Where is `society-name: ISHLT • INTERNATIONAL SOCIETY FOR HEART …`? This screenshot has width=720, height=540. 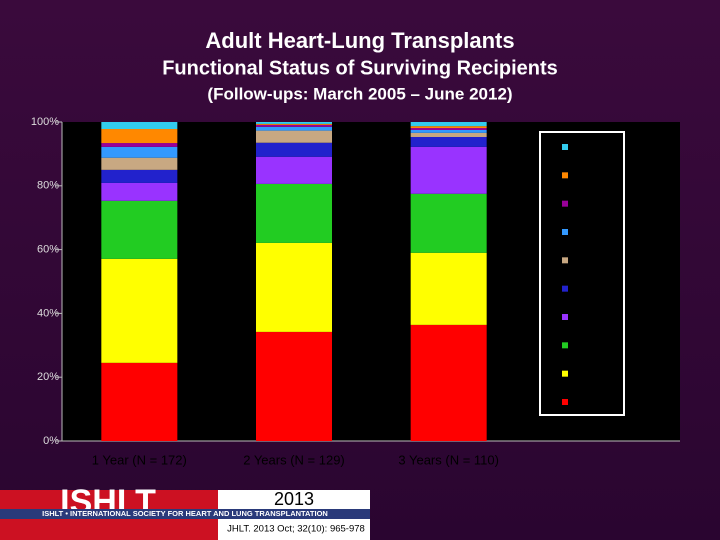
society-name: ISHLT • INTERNATIONAL SOCIETY FOR HEART … is located at coordinates (185, 513).